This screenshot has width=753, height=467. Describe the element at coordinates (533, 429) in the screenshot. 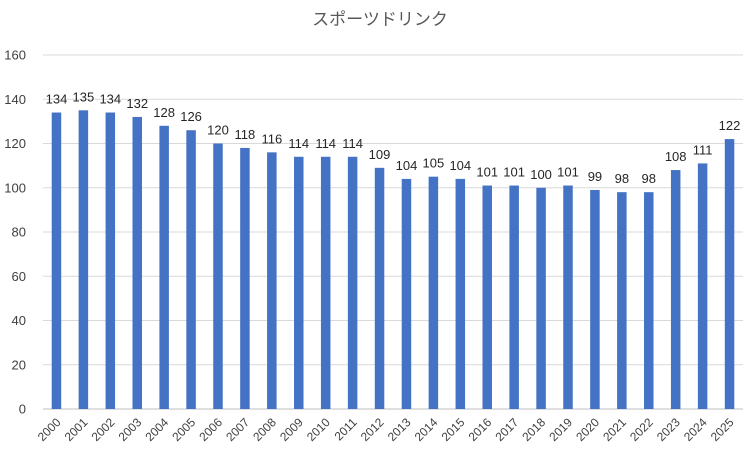

I see `x-tick-label: 2018` at that location.